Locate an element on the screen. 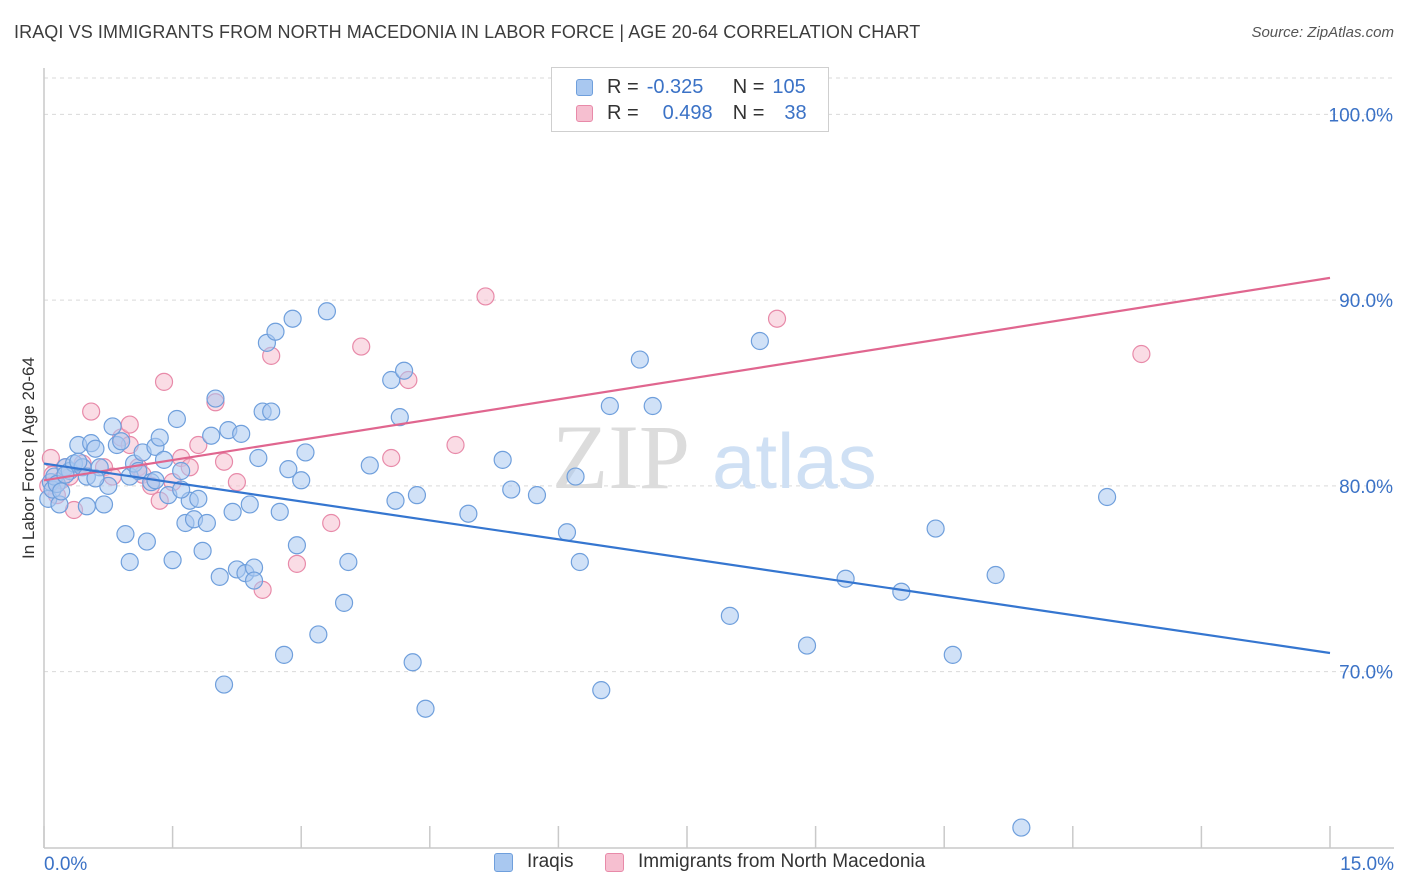 The image size is (1406, 892). legend-row-macedonia: R = 0.498 N = 38 is located at coordinates (691, 113).